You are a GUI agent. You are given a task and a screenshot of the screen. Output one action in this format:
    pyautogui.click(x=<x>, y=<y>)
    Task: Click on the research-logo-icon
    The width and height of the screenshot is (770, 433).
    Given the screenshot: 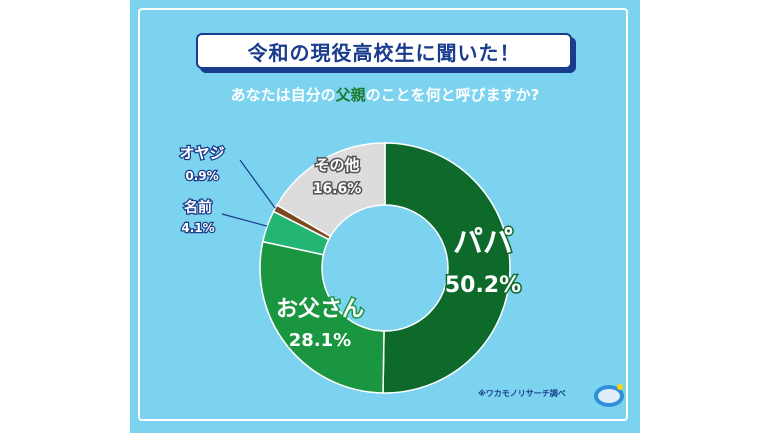 What is the action you would take?
    pyautogui.click(x=609, y=395)
    